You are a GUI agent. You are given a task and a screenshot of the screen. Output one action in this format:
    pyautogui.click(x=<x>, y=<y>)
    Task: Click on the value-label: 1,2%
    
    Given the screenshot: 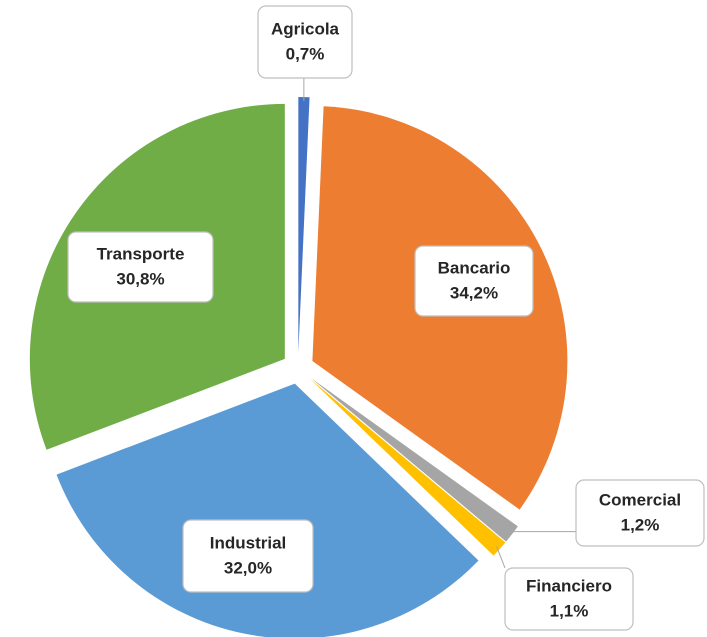 What is the action you would take?
    pyautogui.click(x=640, y=524)
    